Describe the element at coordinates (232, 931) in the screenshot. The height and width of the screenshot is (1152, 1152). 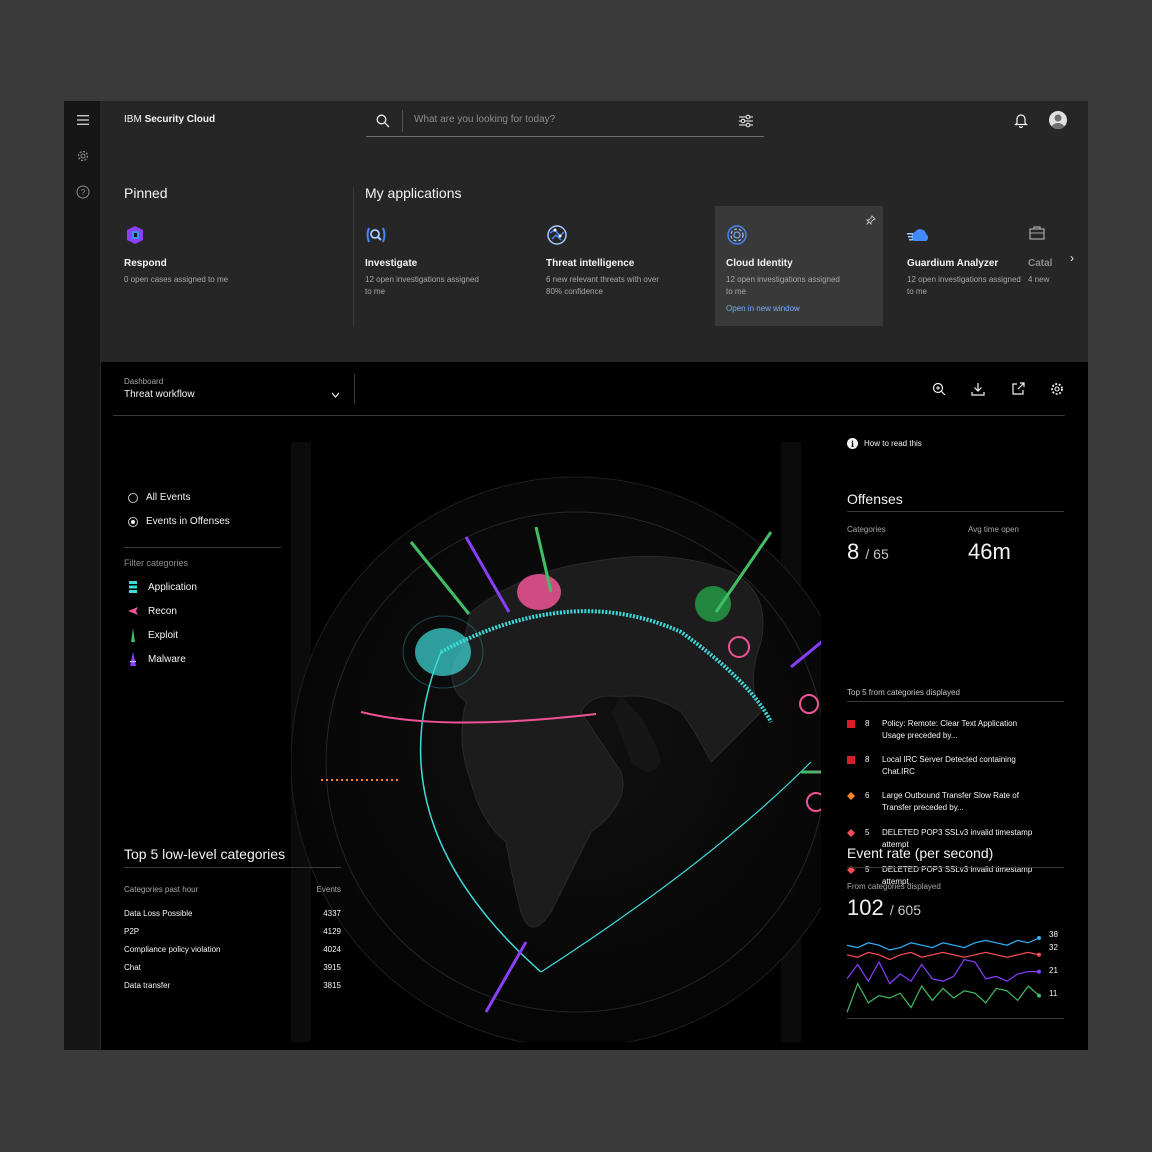
I see `table-row: P2P 4129` at that location.